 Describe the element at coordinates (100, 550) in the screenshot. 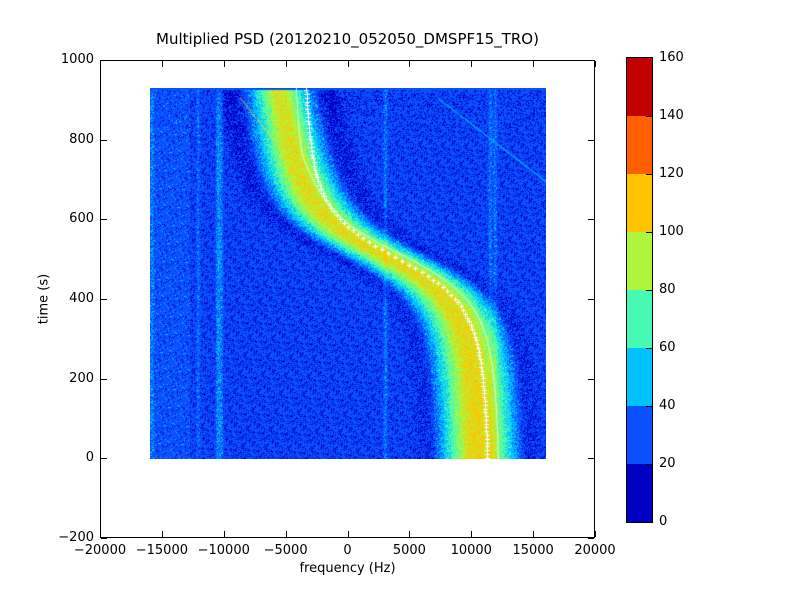

I see `x-tick-label: −20000` at that location.